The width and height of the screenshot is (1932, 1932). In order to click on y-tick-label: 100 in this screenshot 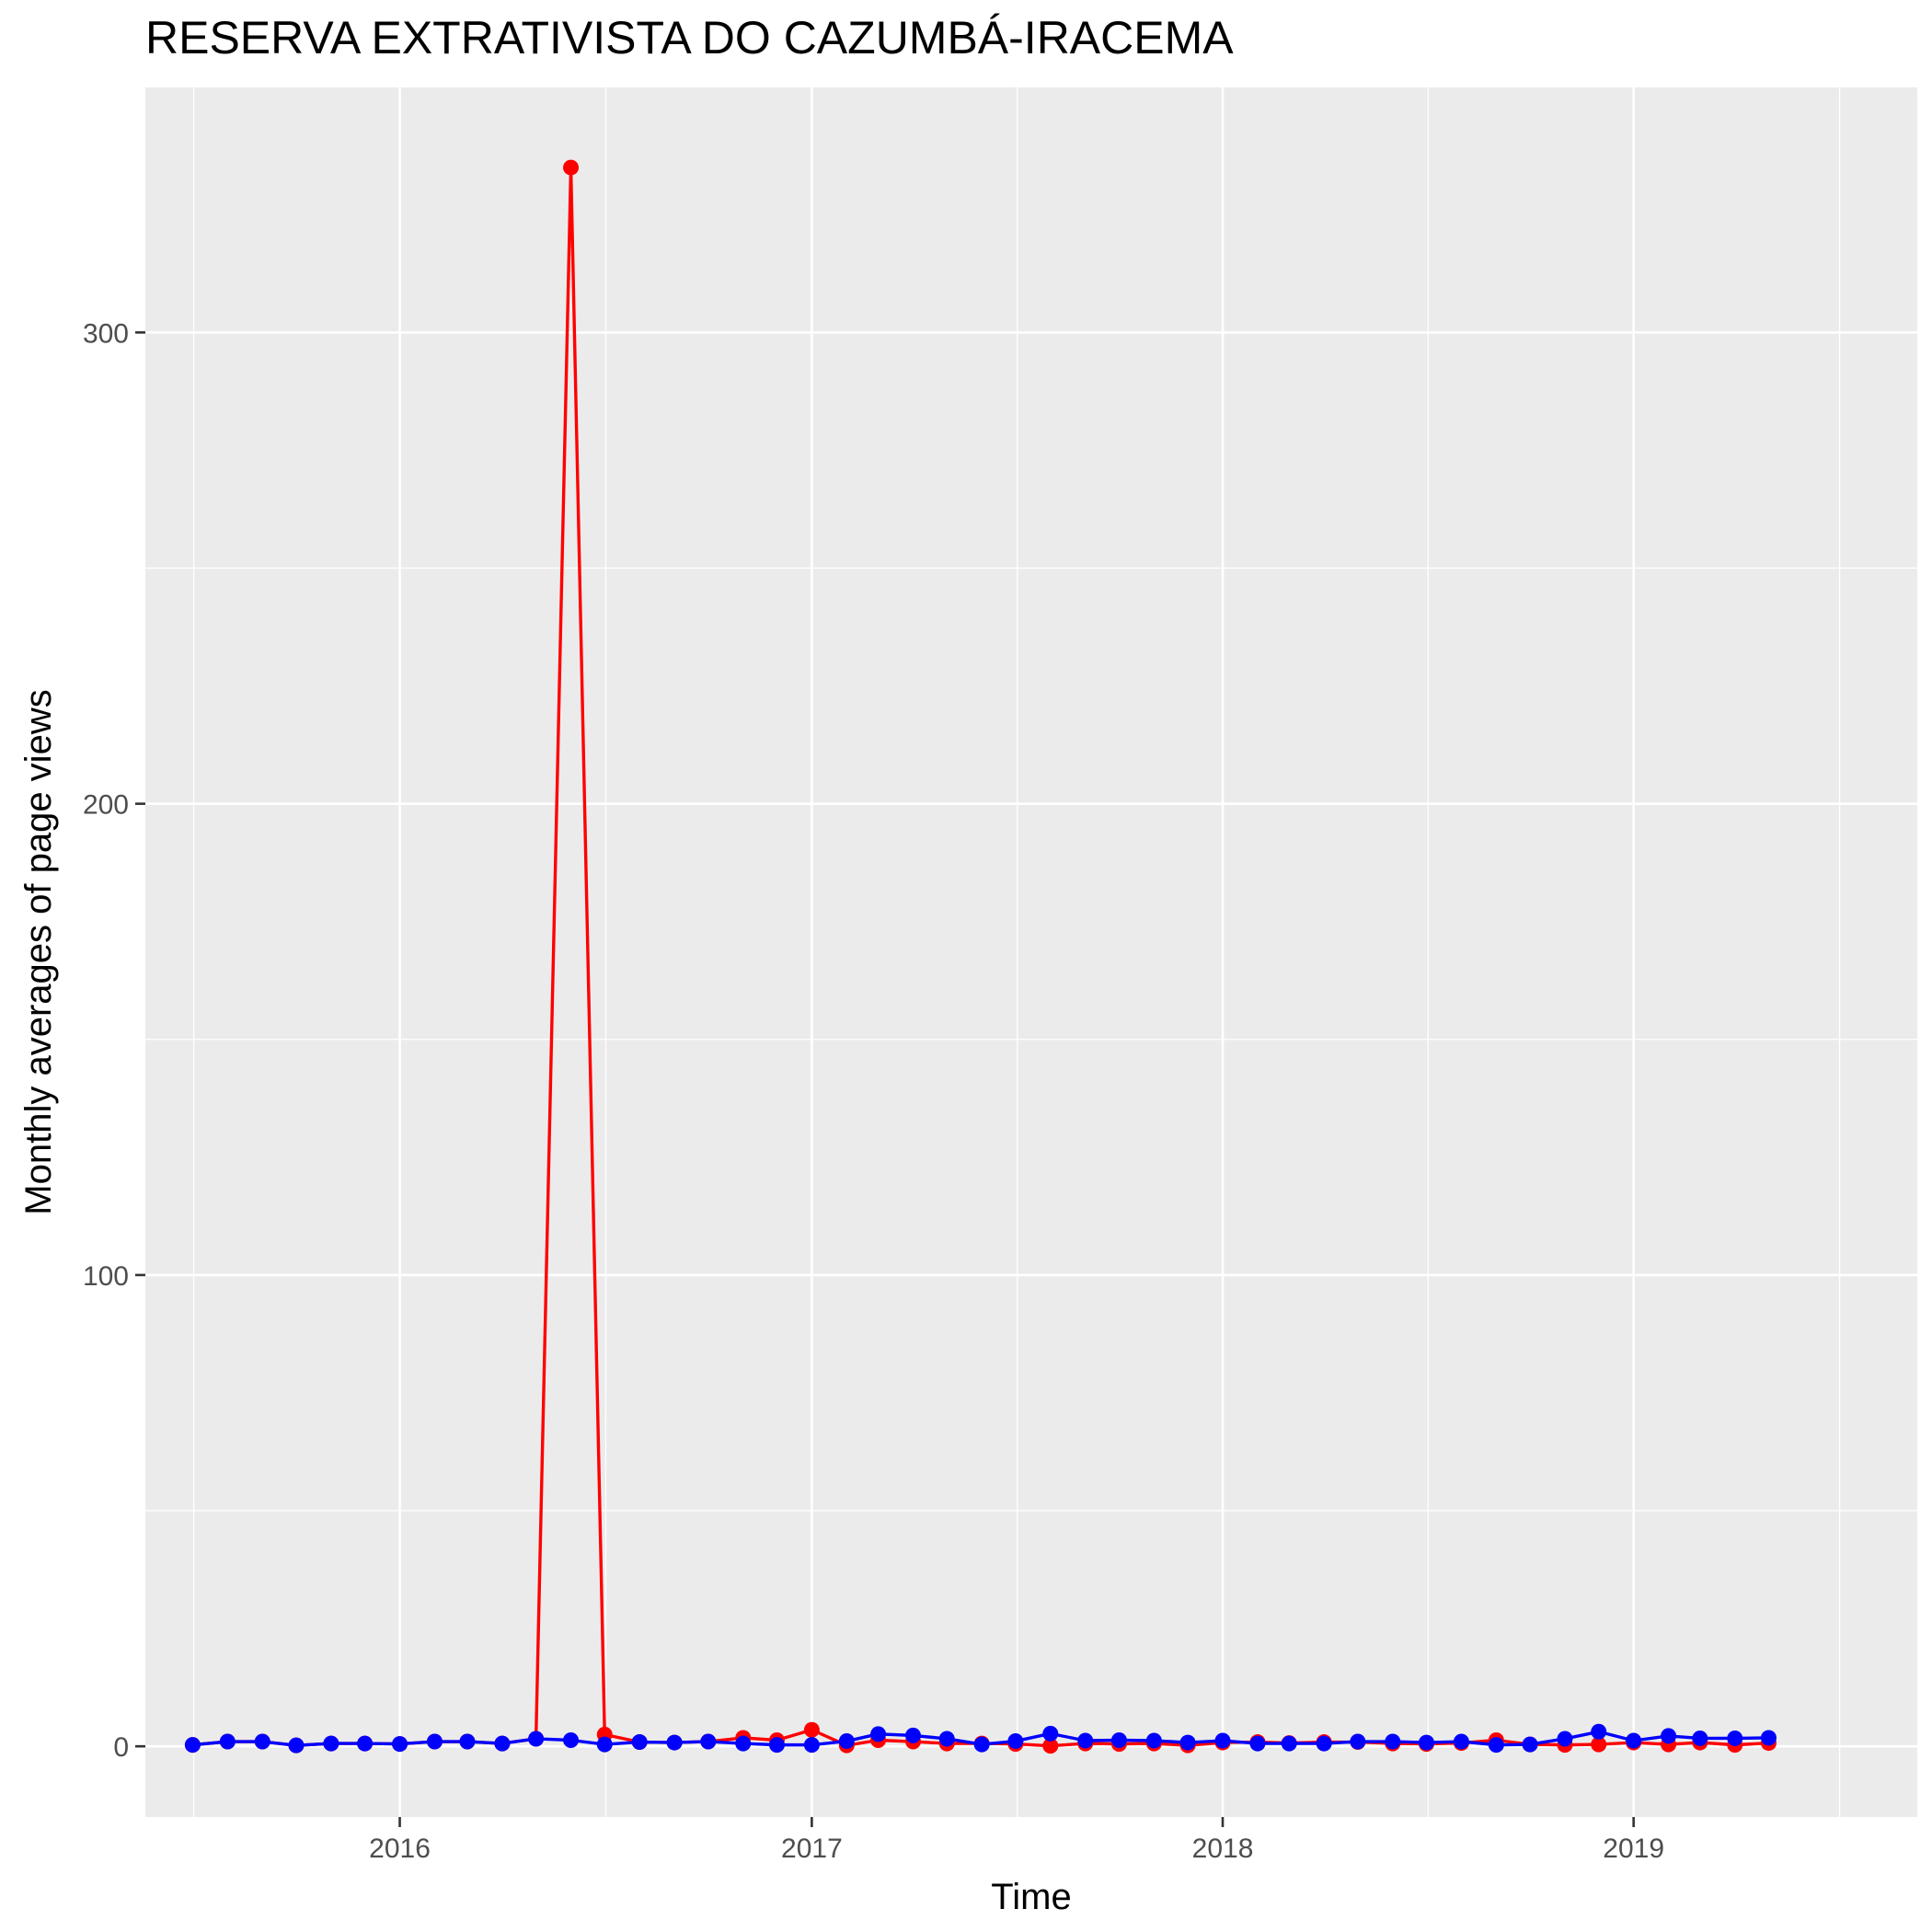, I will do `click(106, 1276)`.